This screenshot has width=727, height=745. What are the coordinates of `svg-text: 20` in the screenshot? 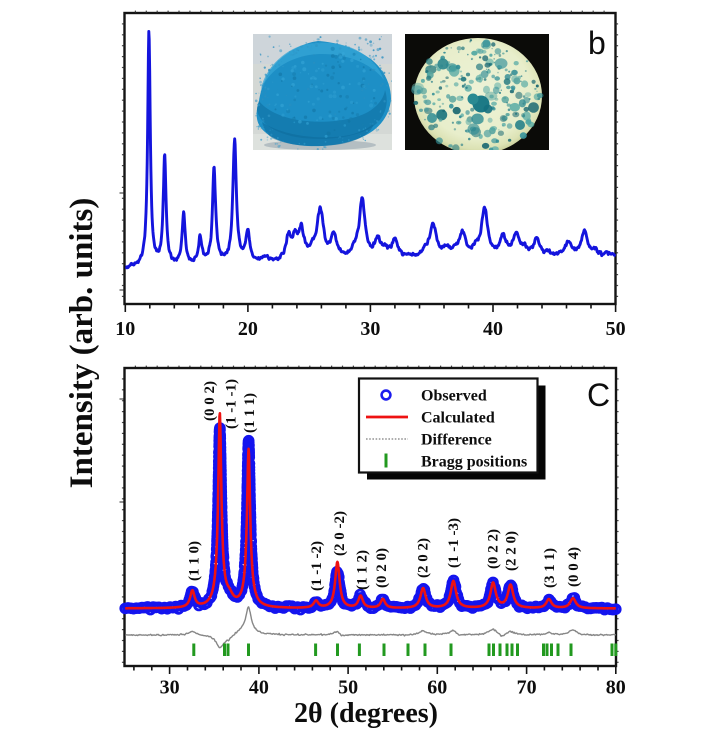 It's located at (248, 329).